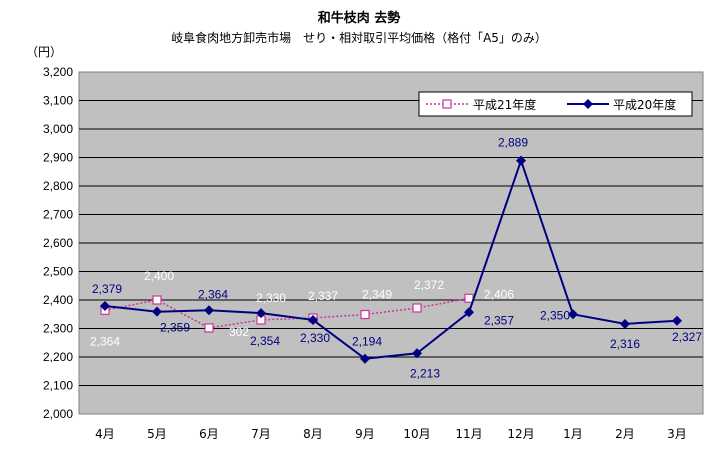 The height and width of the screenshot is (457, 718). I want to click on x-tick-label: 10月, so click(416, 434).